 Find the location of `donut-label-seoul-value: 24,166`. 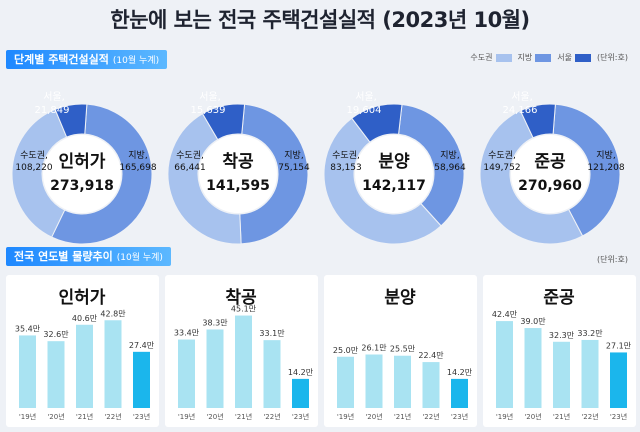

donut-label-seoul-value: 24,166 is located at coordinates (520, 110).